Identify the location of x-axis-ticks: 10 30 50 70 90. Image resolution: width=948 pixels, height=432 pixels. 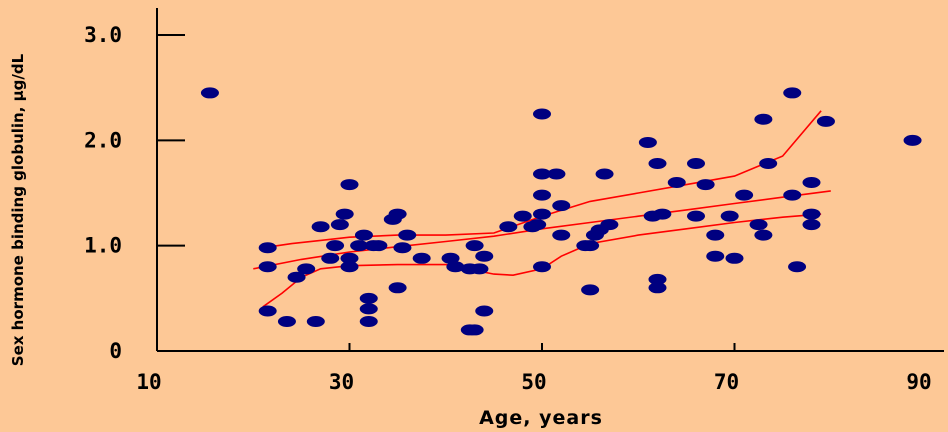
(534, 368).